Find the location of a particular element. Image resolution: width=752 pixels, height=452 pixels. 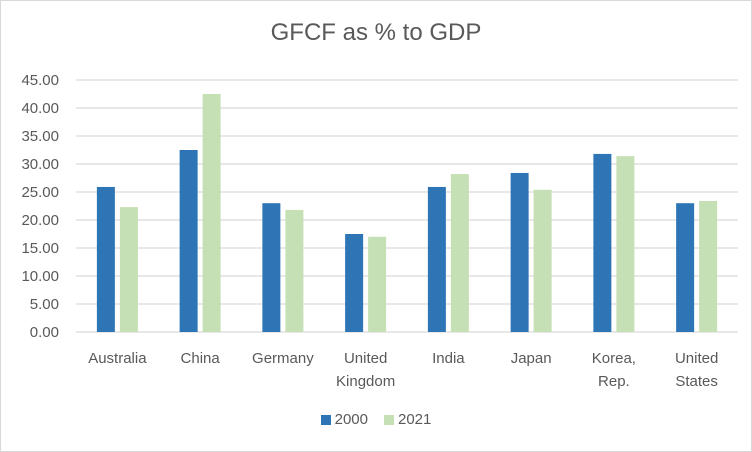

x-tick-label: China is located at coordinates (201, 358).